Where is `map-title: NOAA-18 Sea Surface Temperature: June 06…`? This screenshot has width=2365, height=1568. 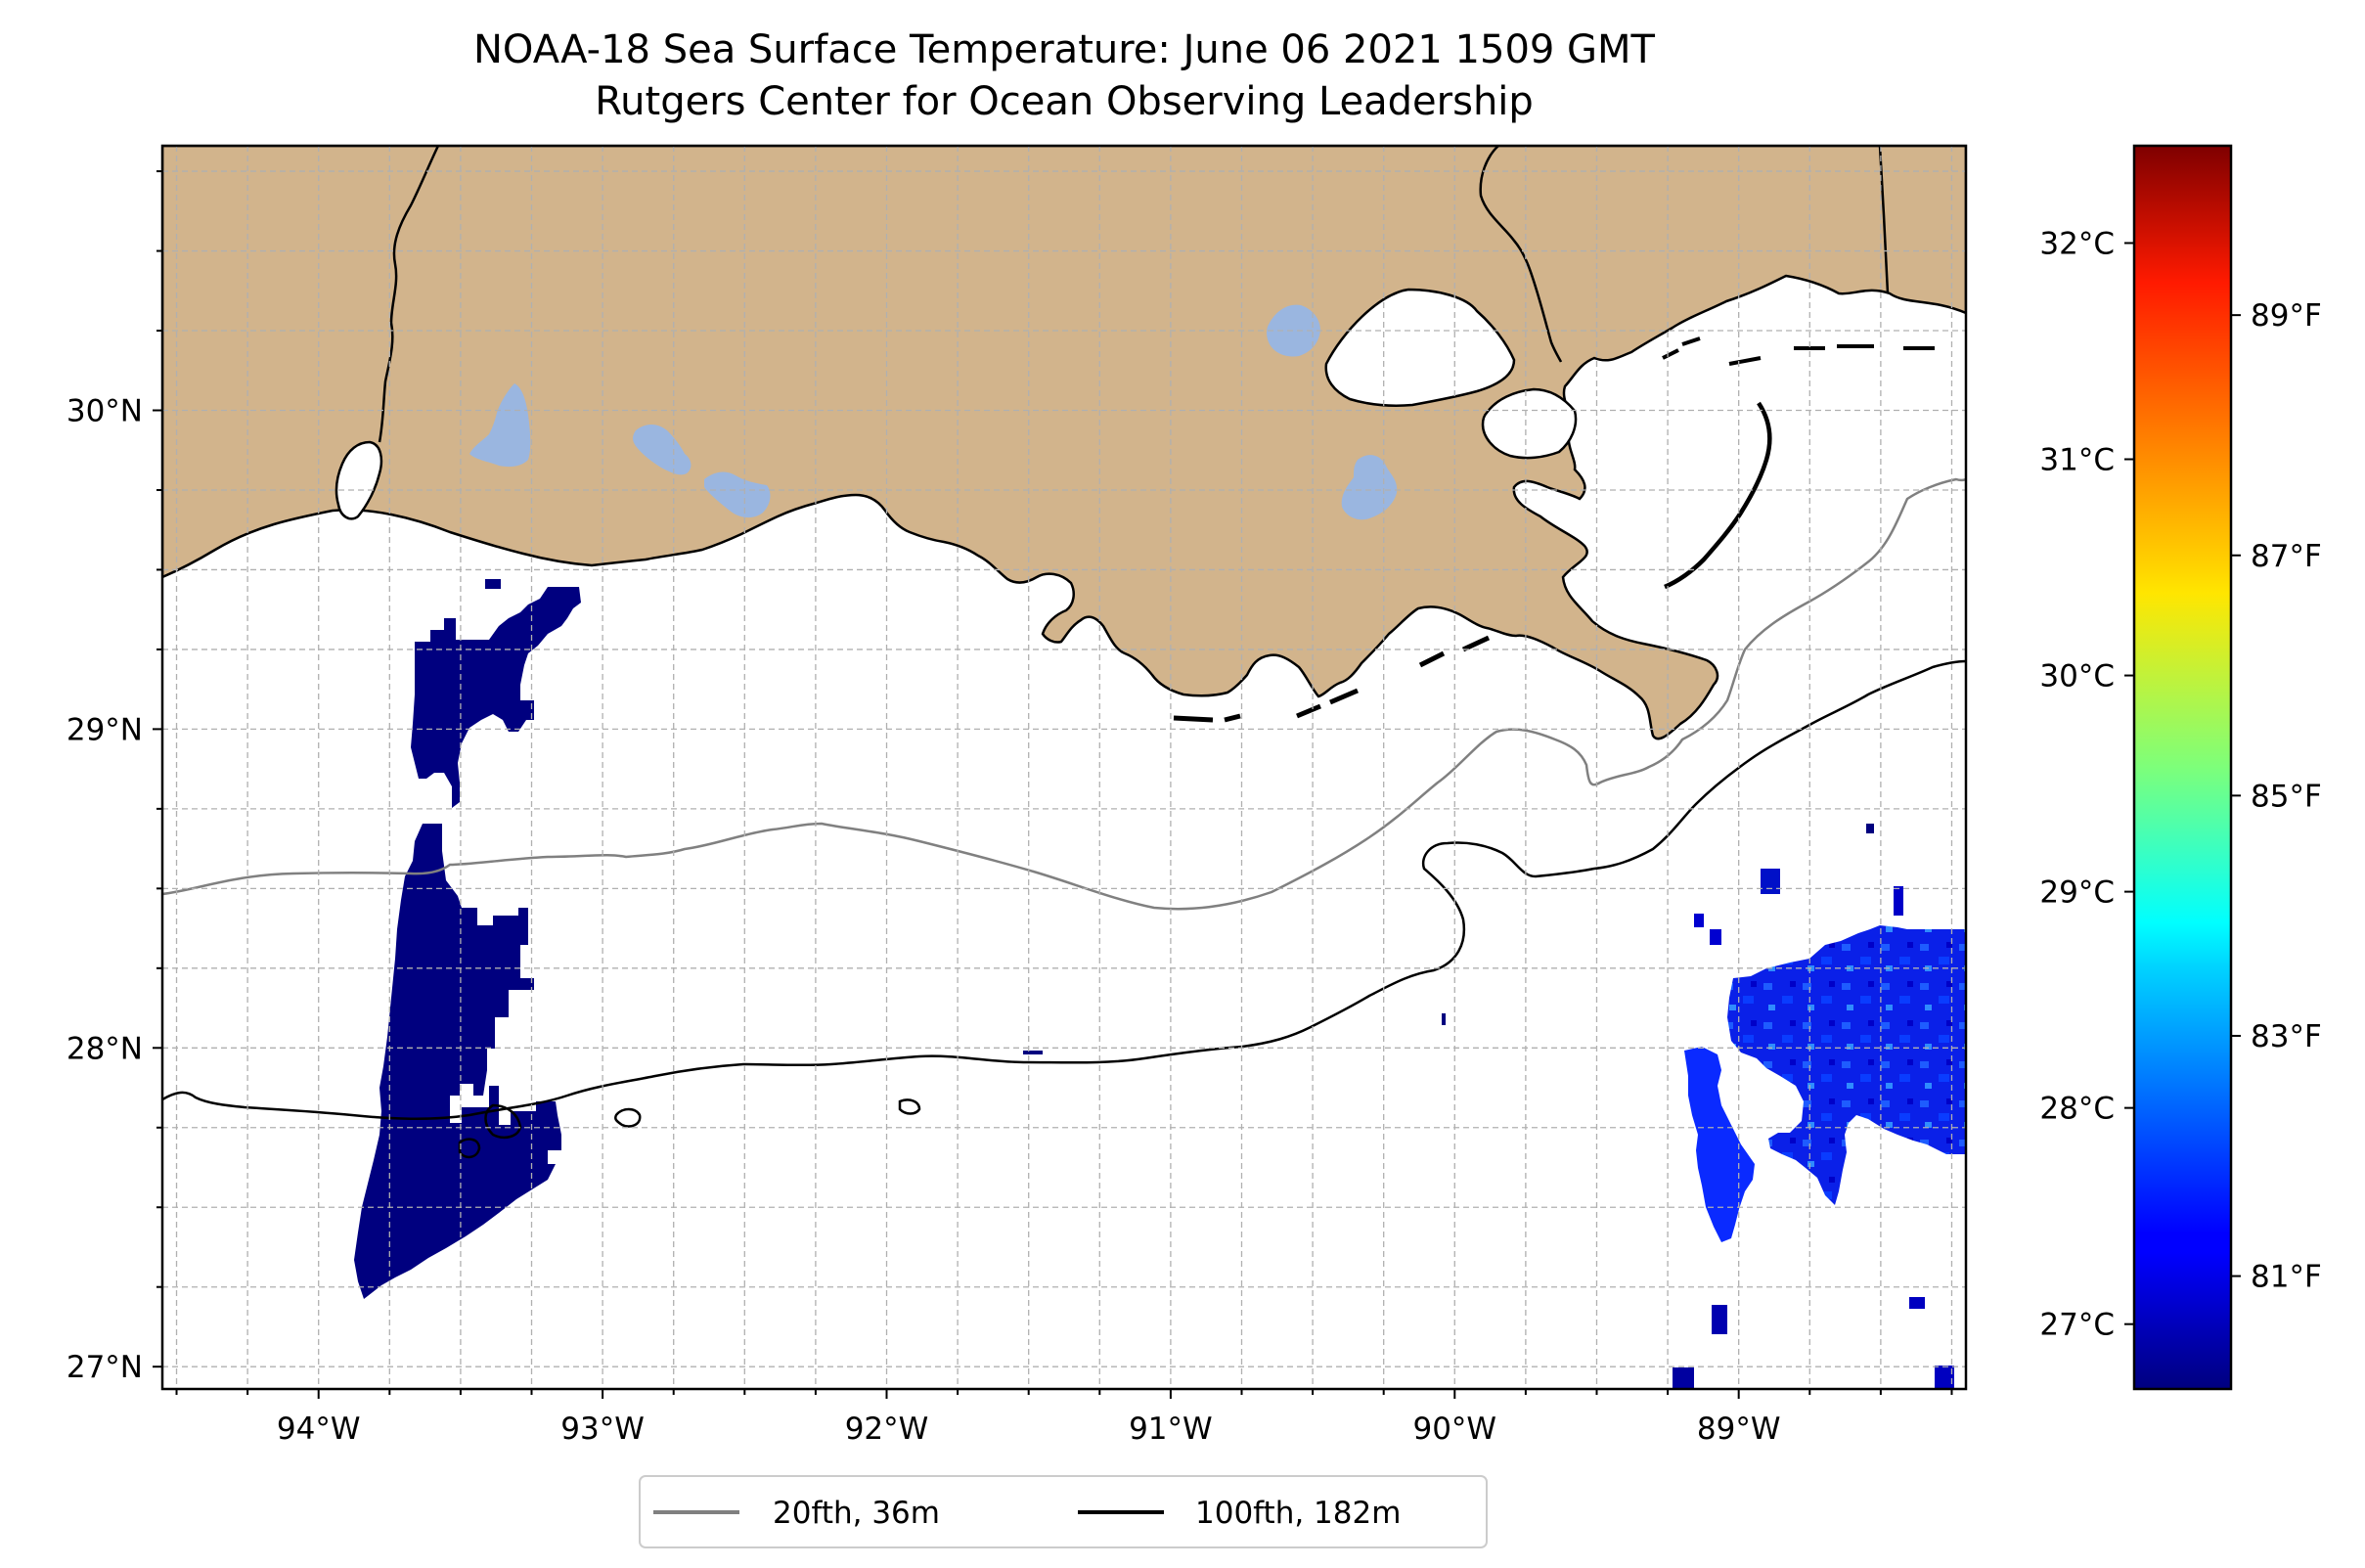
map-title: NOAA-18 Sea Surface Temperature: June 06… is located at coordinates (1064, 49).